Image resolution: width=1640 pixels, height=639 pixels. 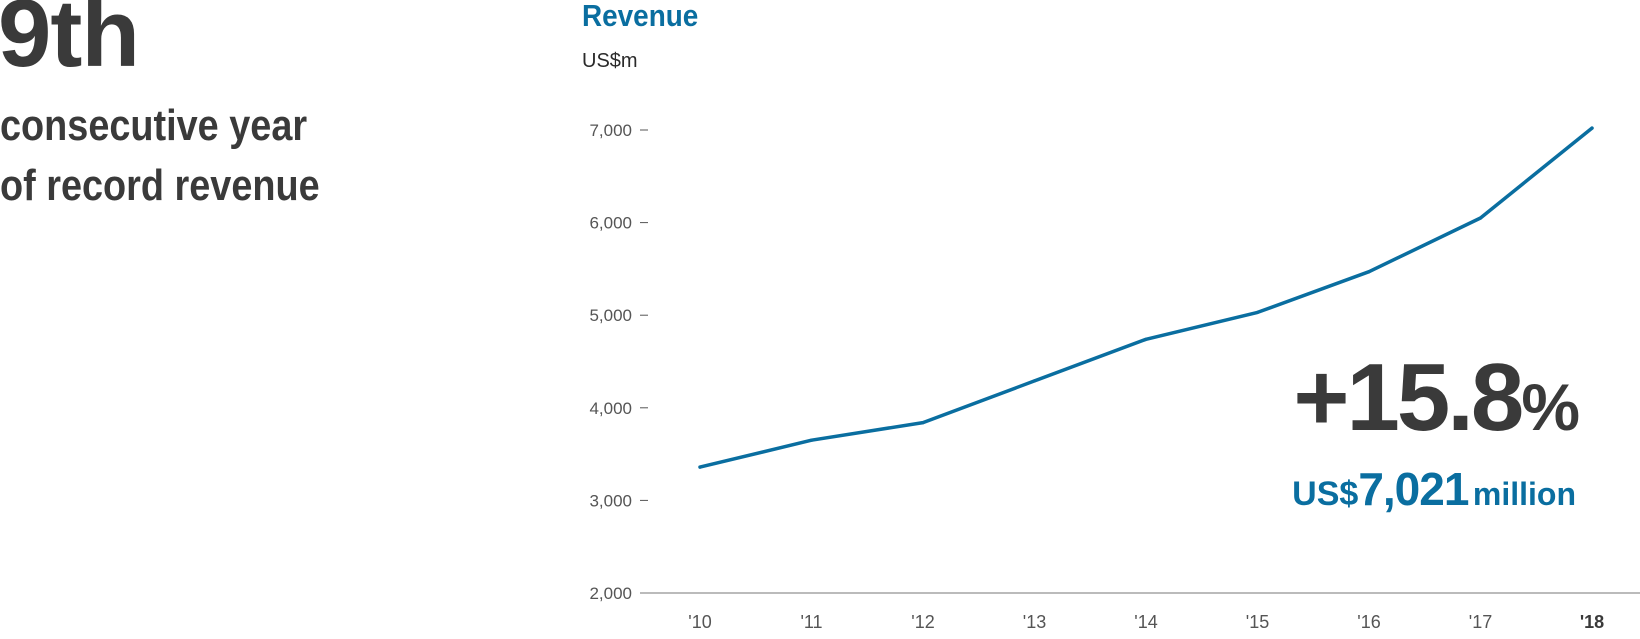 I want to click on y-tick-label: 2,000, so click(x=610, y=593).